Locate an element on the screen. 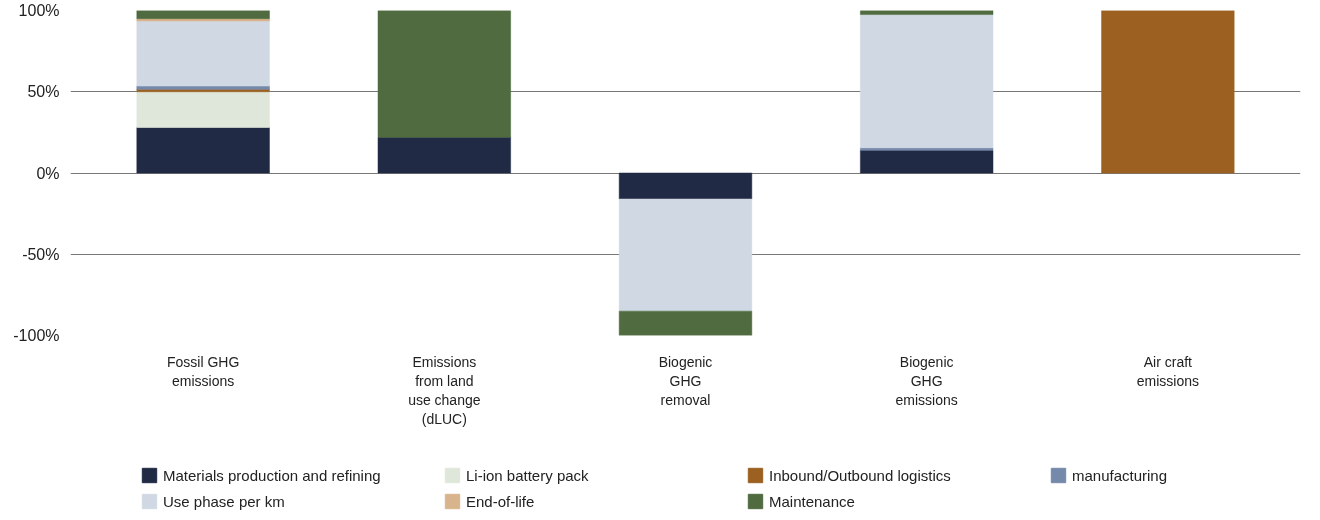 The image size is (1320, 520). legend-label: Materials production and refining is located at coordinates (272, 475).